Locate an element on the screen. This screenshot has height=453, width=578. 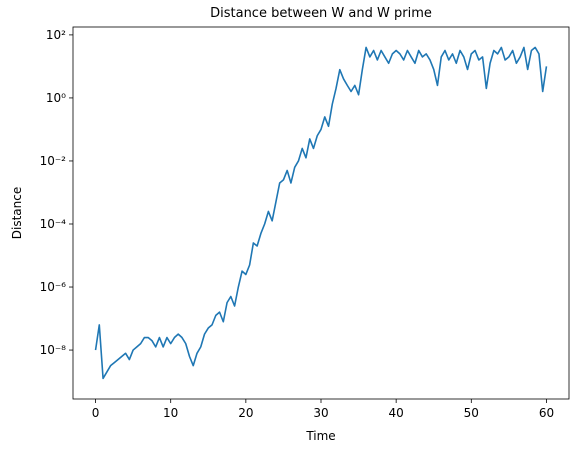
y-tick-label: 10⁻⁸ is located at coordinates (53, 350).